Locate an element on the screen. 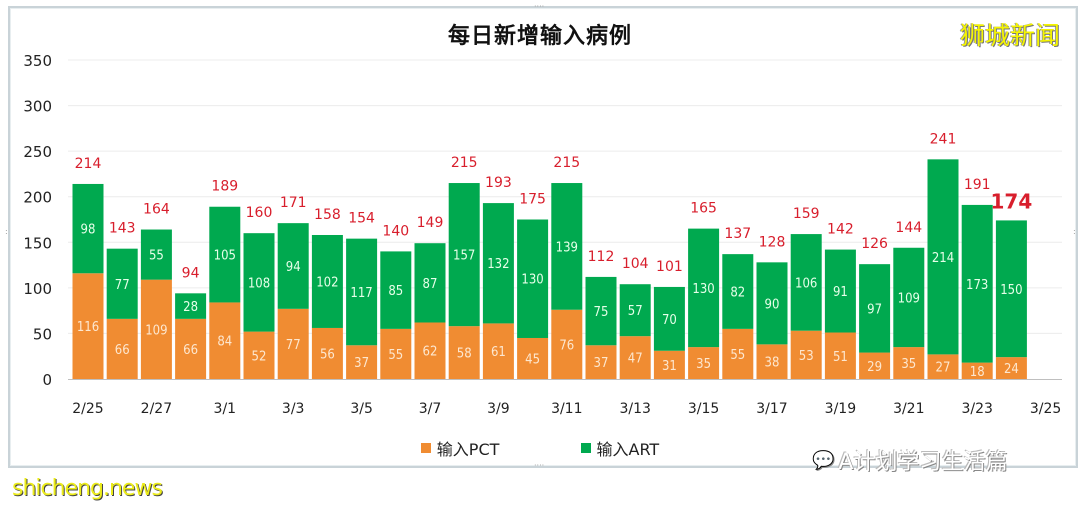 Image resolution: width=1080 pixels, height=508 pixels. resize-handle-bottom: ···· is located at coordinates (539, 465).